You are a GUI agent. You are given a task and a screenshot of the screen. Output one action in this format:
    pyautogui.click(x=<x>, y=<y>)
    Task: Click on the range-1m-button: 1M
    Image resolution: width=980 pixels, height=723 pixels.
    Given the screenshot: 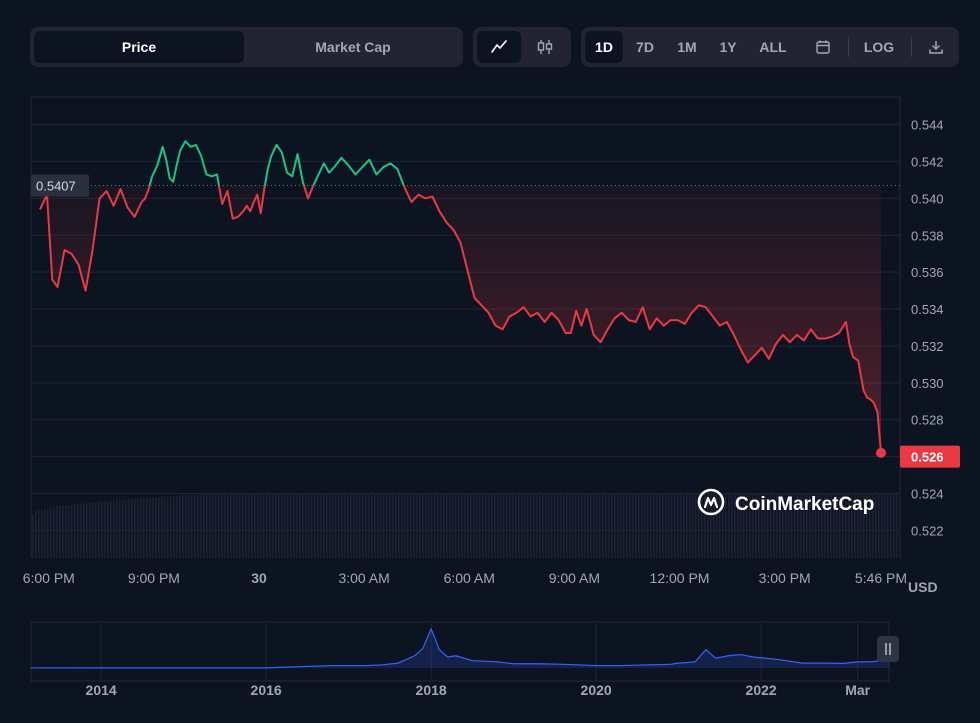 What is the action you would take?
    pyautogui.click(x=687, y=47)
    